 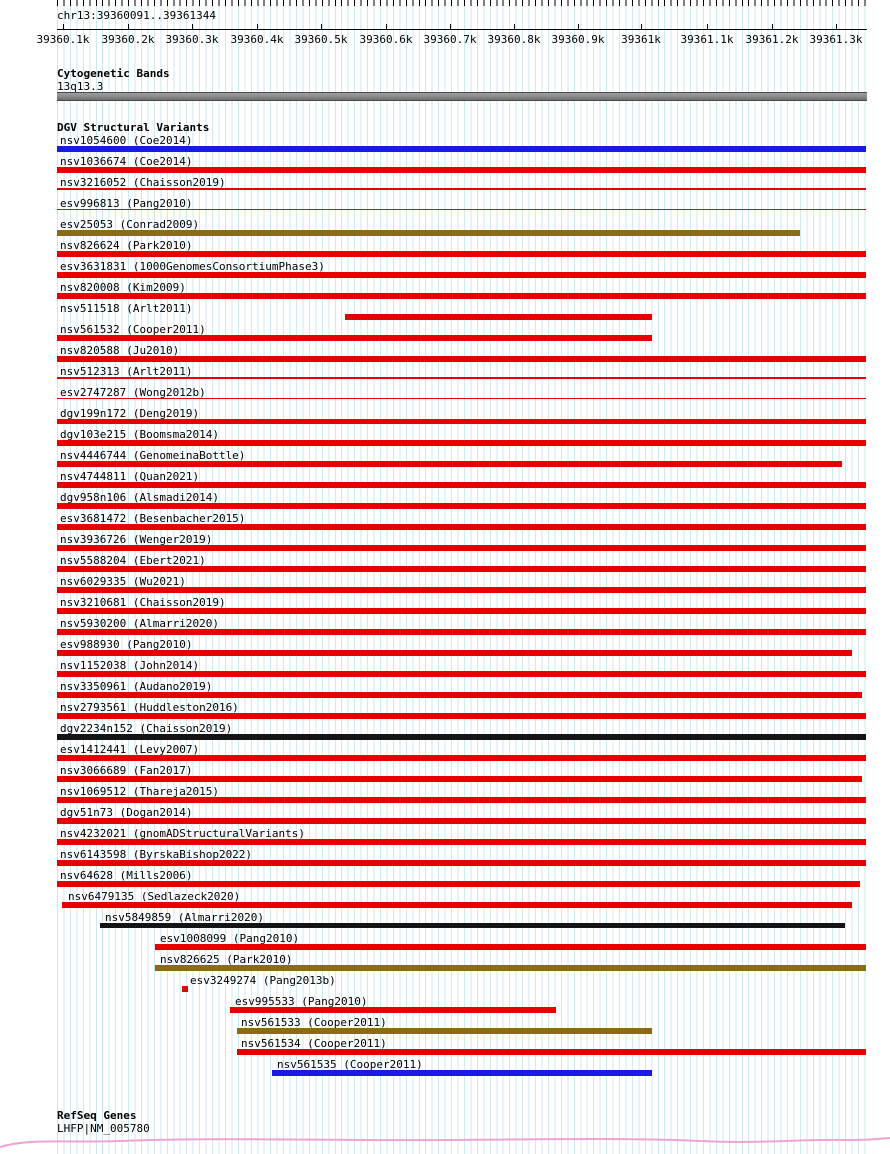 I want to click on variant-label: esv988930 (Pang2010), so click(x=126, y=644).